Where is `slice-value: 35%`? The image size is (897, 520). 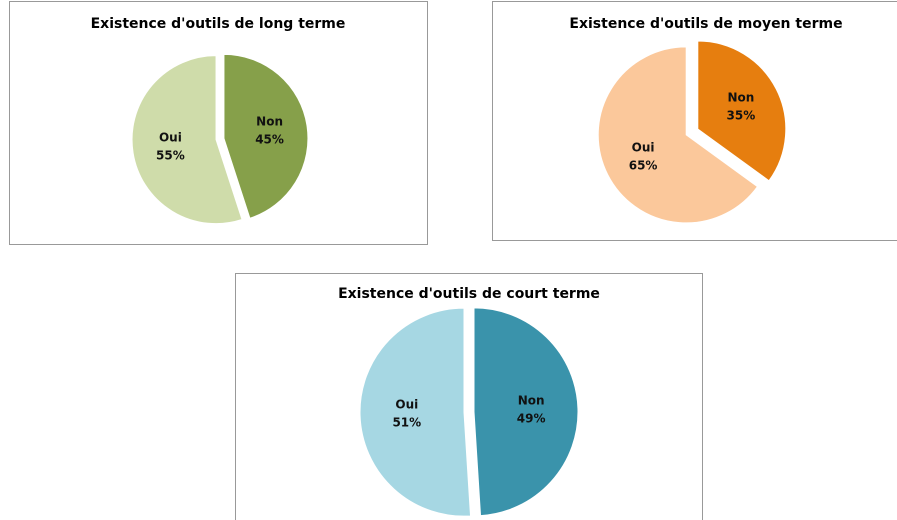
slice-value: 35% is located at coordinates (741, 116).